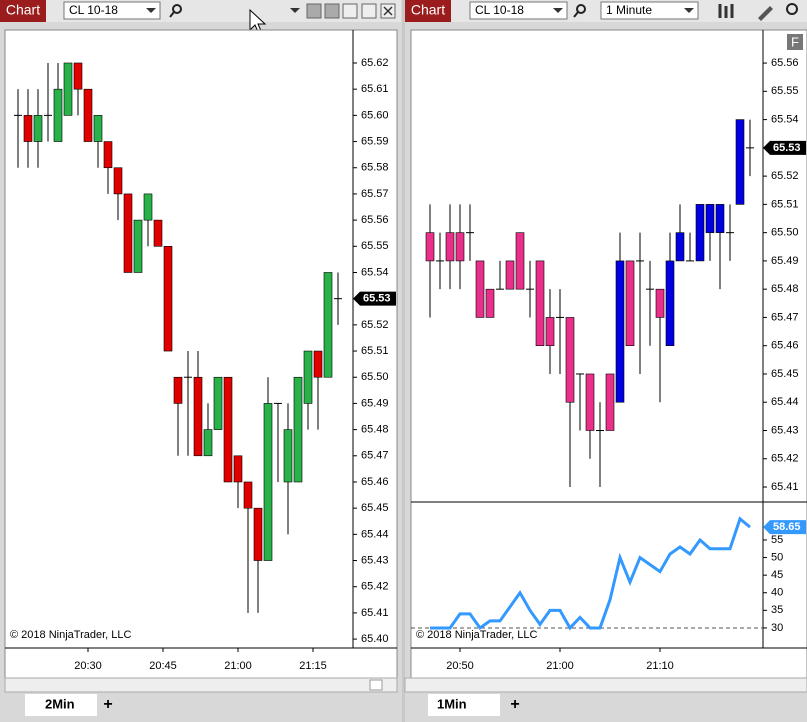 The image size is (807, 722). What do you see at coordinates (375, 194) in the screenshot?
I see `y-tick-label: 65.57` at bounding box center [375, 194].